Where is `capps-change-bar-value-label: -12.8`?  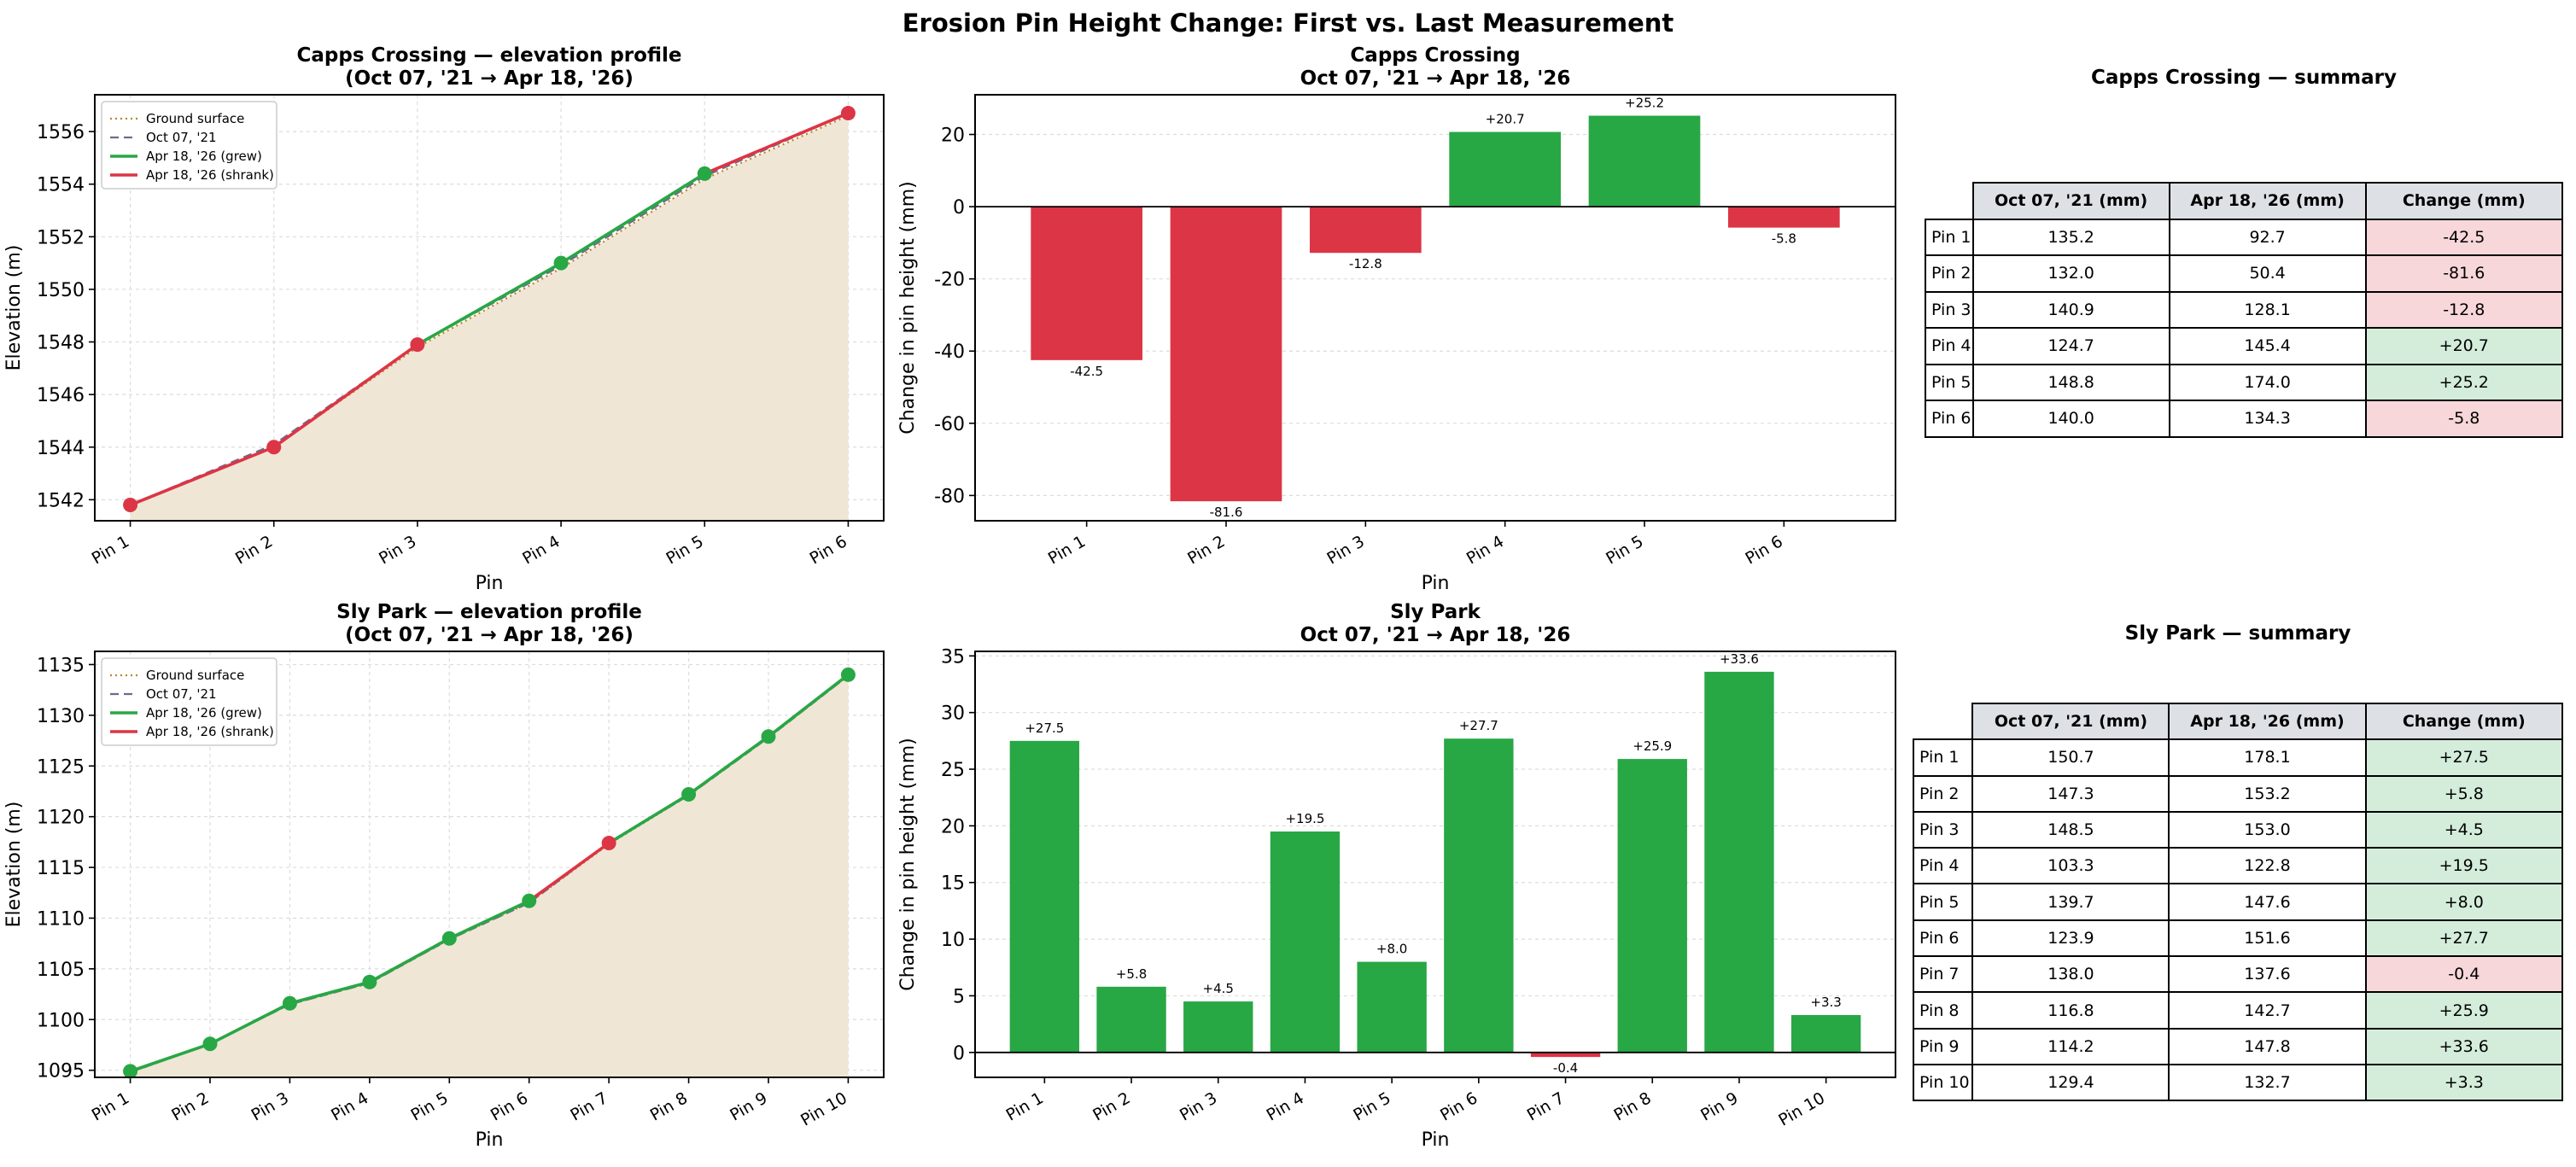
capps-change-bar-value-label: -12.8 is located at coordinates (1365, 263).